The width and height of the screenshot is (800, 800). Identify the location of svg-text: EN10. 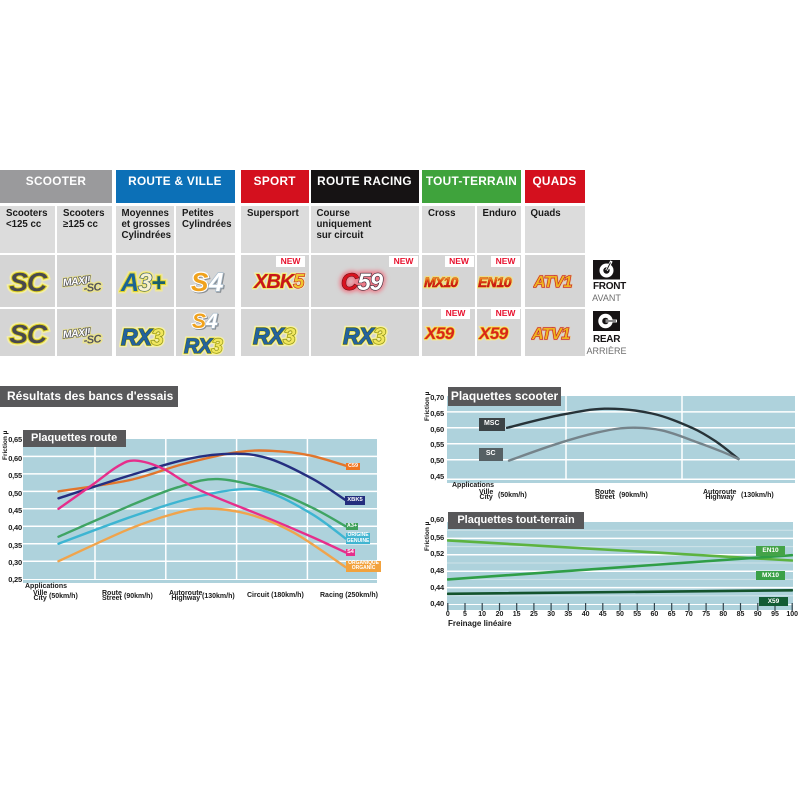
(495, 282).